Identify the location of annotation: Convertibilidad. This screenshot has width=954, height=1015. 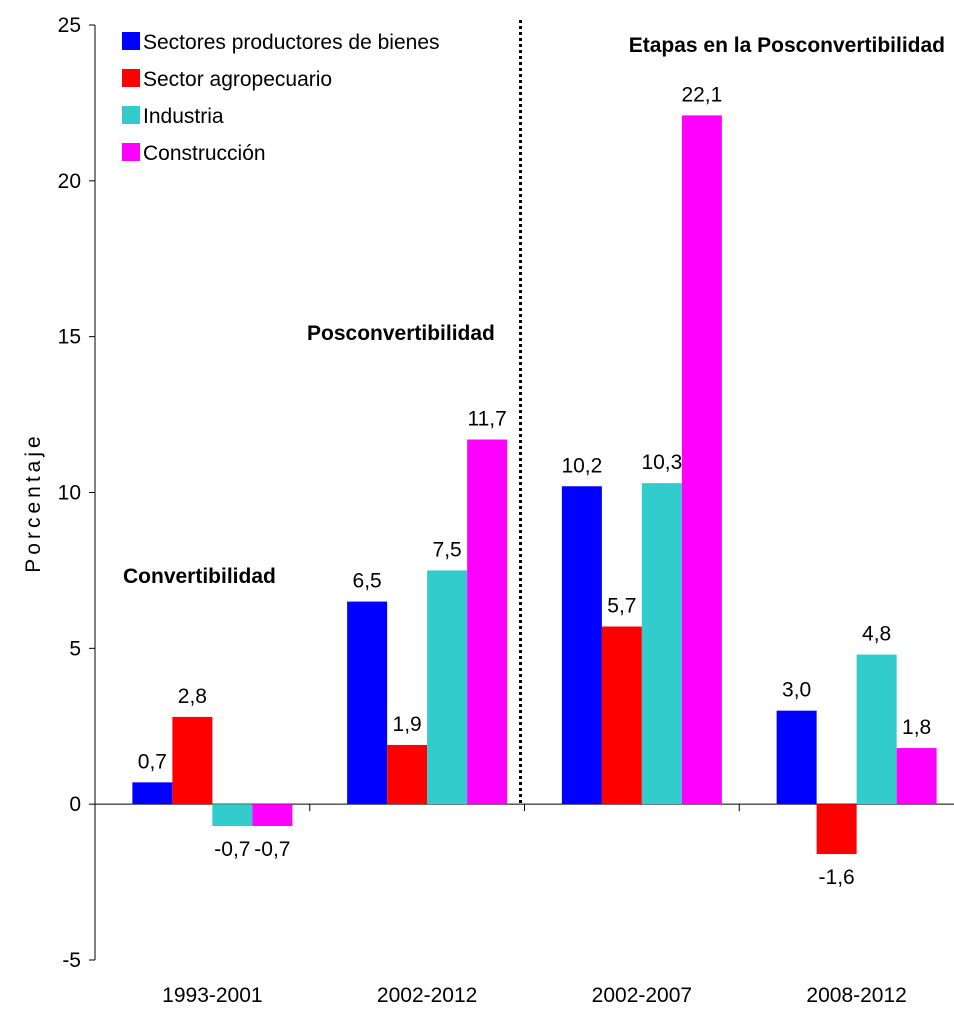
(199, 576).